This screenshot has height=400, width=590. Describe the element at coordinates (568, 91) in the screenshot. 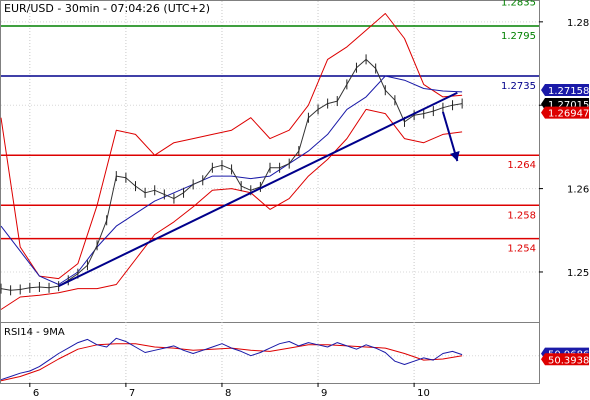

I see `price-badge-label: 1.27158` at that location.